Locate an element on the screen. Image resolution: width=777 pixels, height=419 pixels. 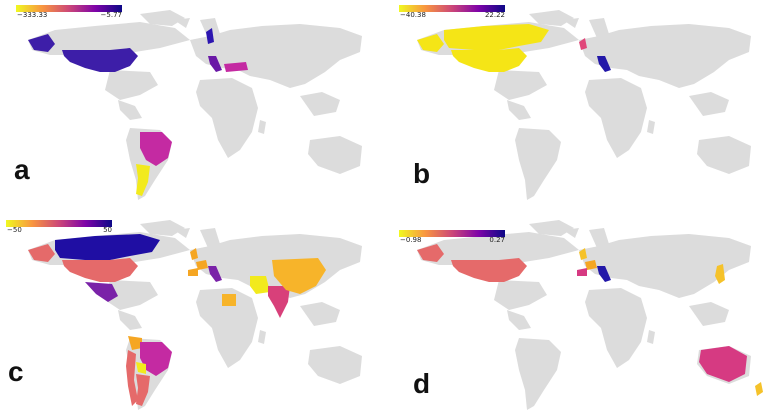
country-sweden is located at coordinates (210, 36).